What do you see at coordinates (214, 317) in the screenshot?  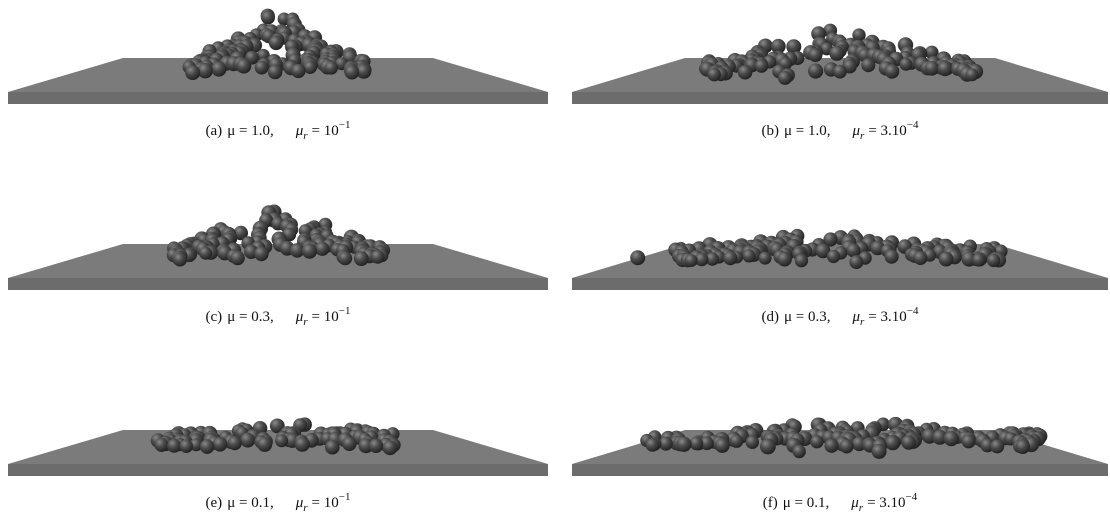 I see `caption-label: (c)` at bounding box center [214, 317].